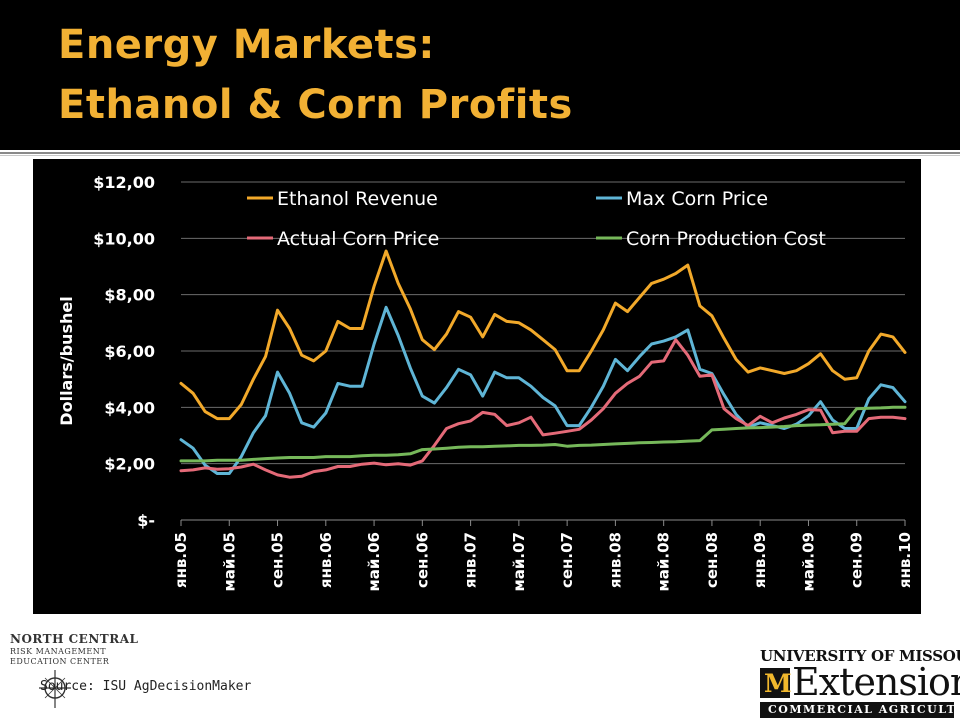 Image resolution: width=960 pixels, height=720 pixels. I want to click on mu-logo-university-name: UNIVERSITY OF MISSOURI, so click(860, 656).